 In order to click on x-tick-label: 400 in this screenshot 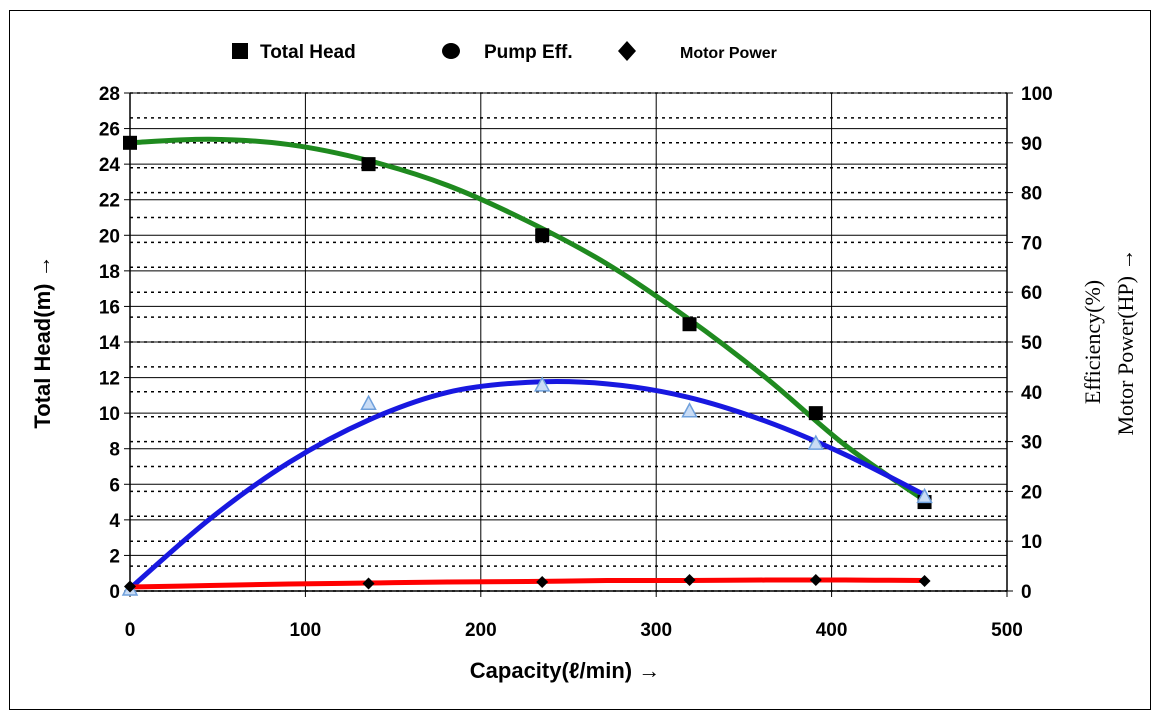, I will do `click(832, 630)`.